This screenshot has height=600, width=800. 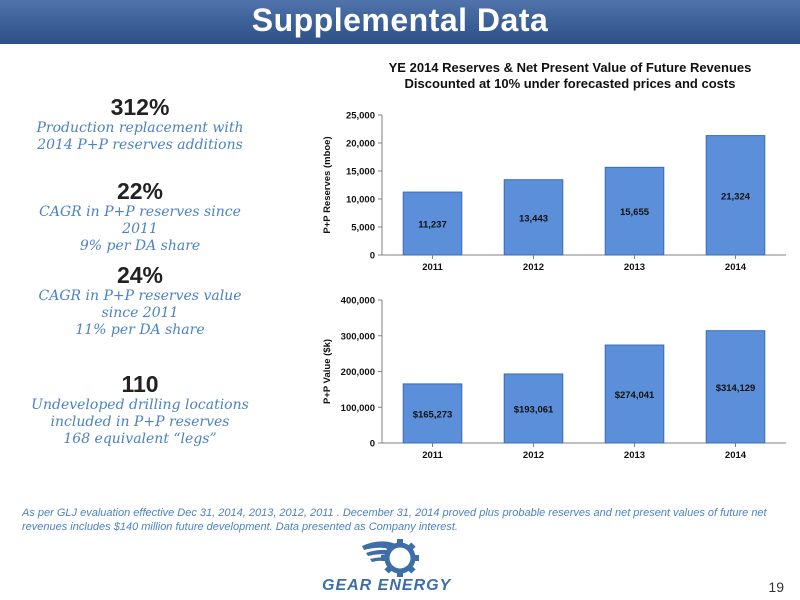 I want to click on y-tick-label: 15,000, so click(x=360, y=172).